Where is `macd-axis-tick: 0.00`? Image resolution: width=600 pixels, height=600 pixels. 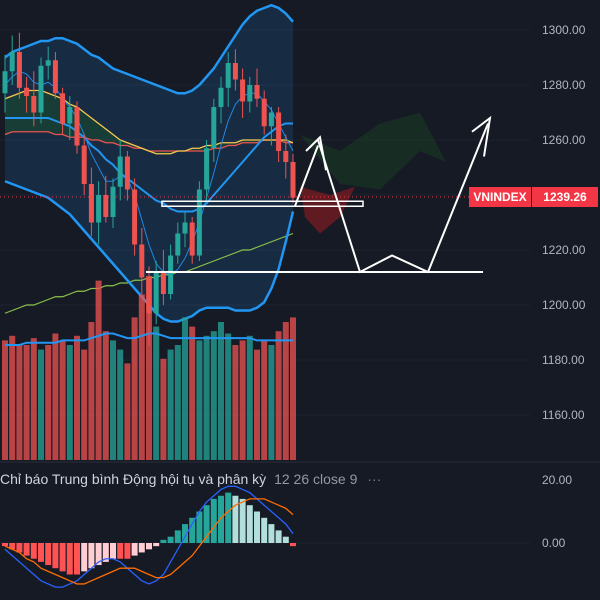 macd-axis-tick: 0.00 is located at coordinates (554, 543).